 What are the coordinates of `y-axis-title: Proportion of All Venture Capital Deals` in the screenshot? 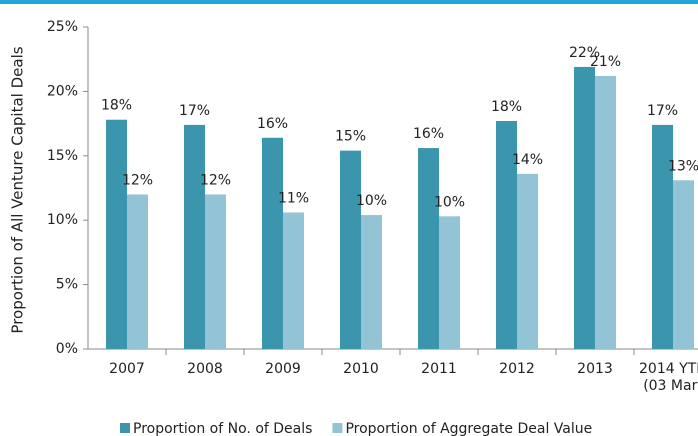 It's located at (18, 189).